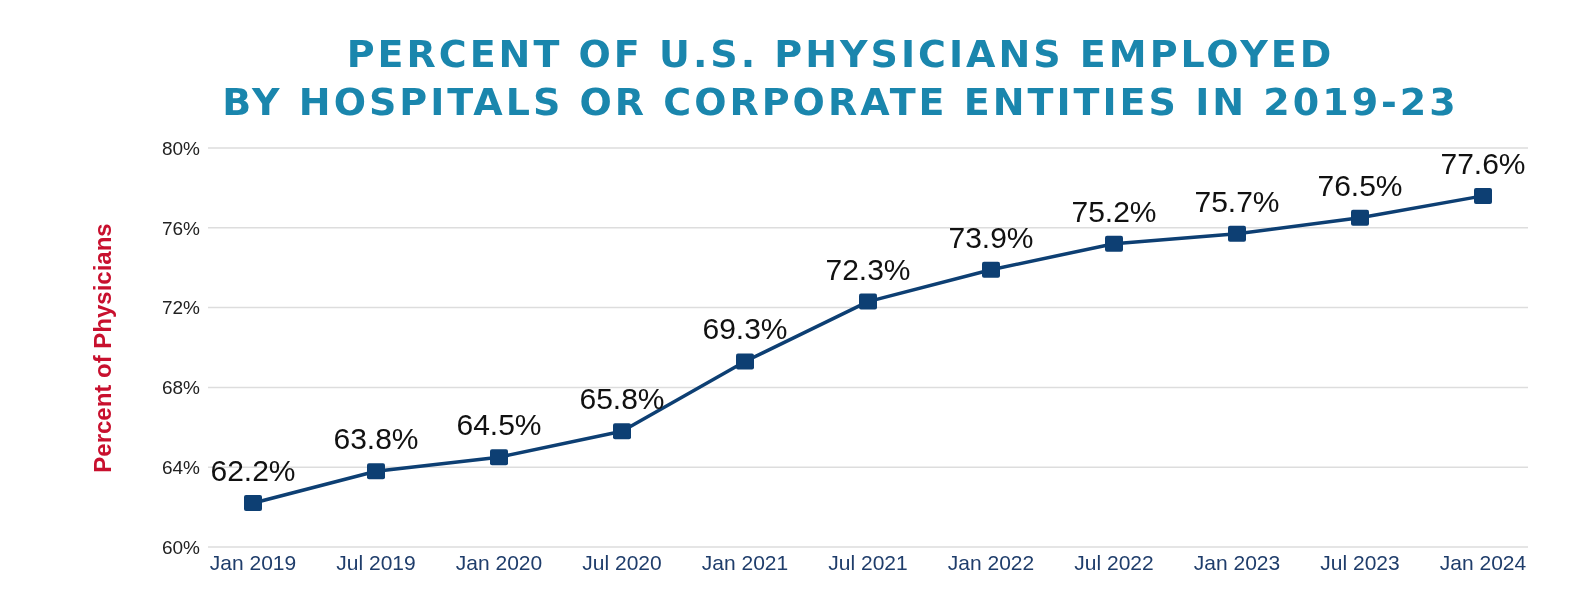 This screenshot has width=1581, height=600. What do you see at coordinates (991, 562) in the screenshot?
I see `x-tick-label: Jan 2022` at bounding box center [991, 562].